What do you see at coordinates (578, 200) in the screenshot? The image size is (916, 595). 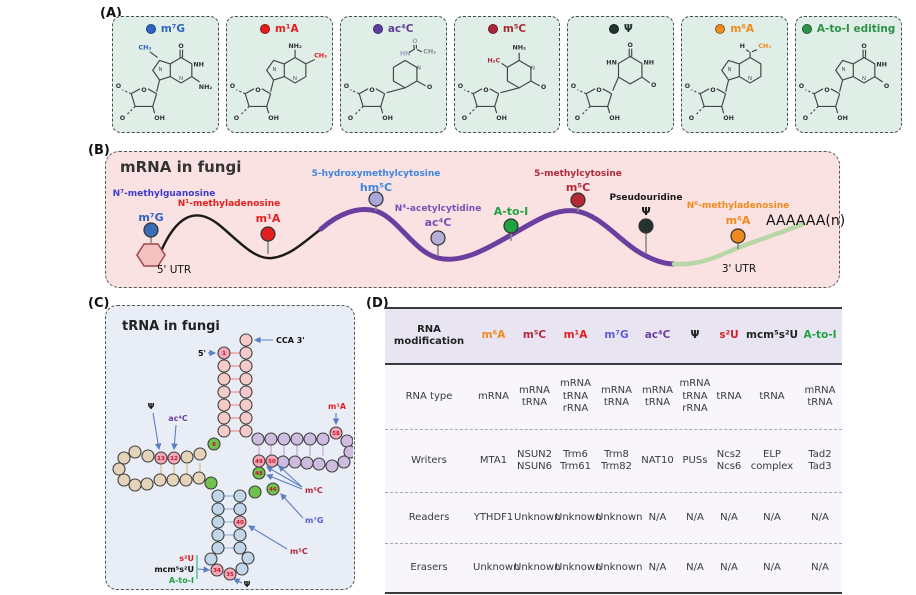 I see `m5c-circle` at bounding box center [578, 200].